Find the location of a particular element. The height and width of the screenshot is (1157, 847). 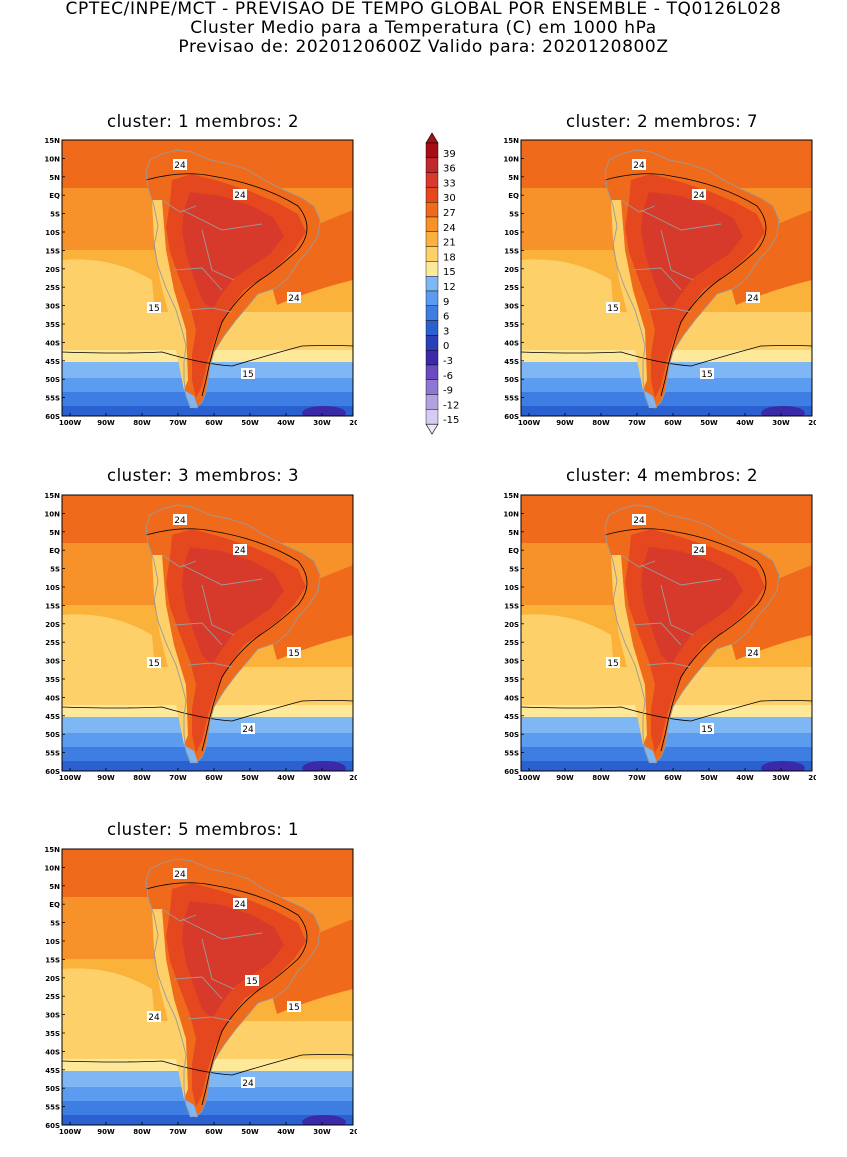

lon-tick-label: 30W is located at coordinates (781, 423).